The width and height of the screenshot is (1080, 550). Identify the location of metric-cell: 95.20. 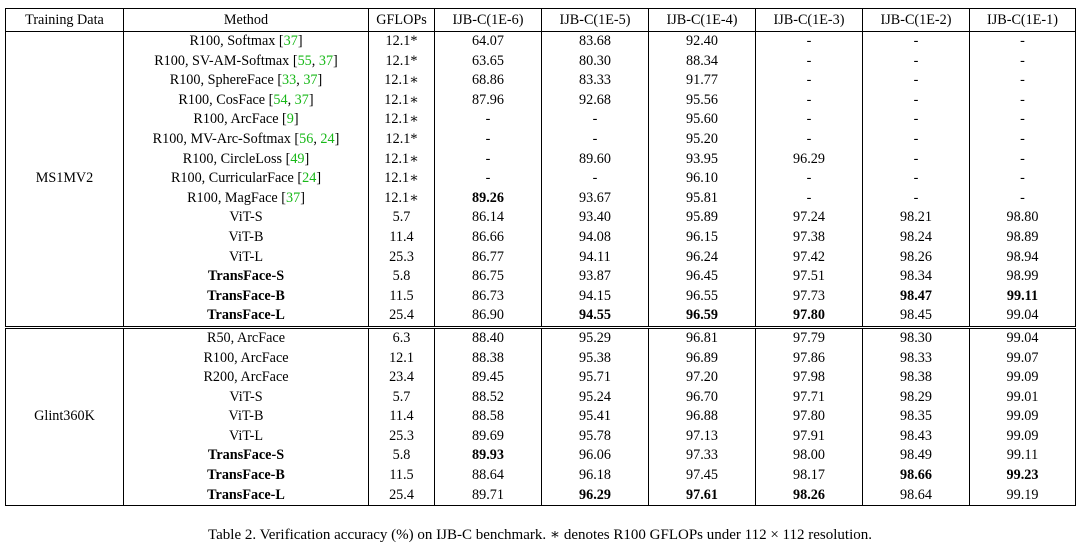
(702, 139).